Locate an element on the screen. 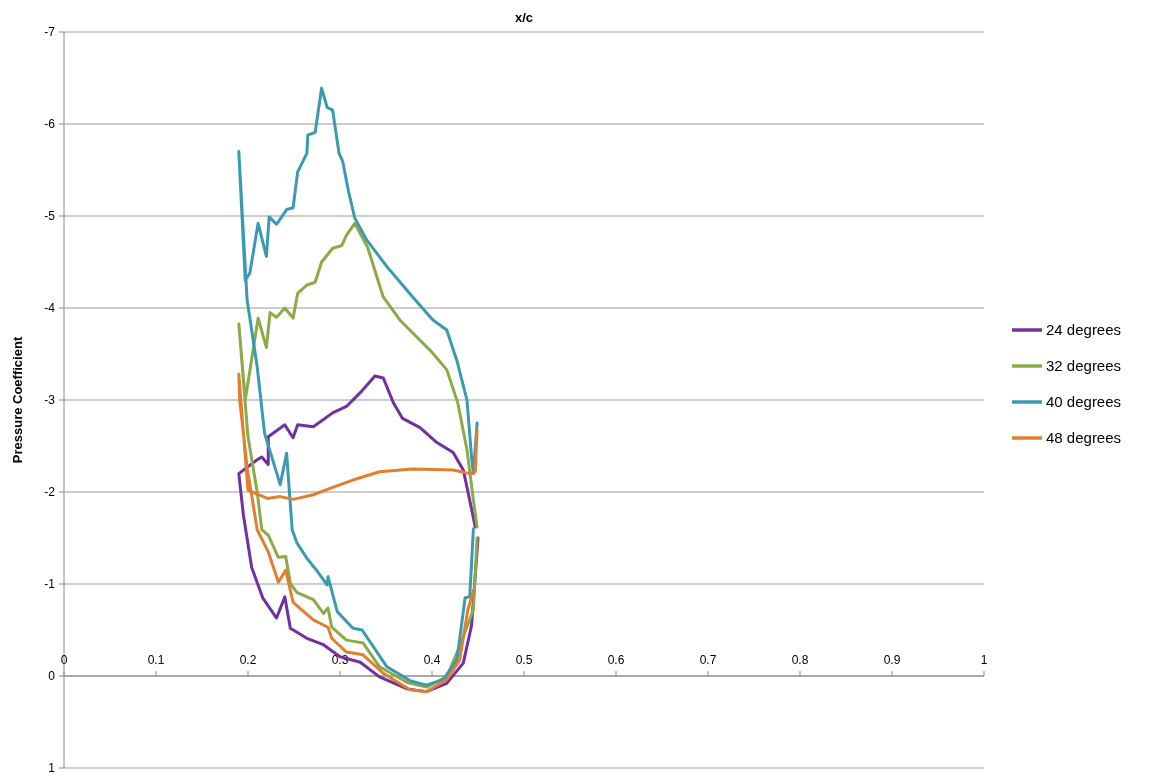 This screenshot has width=1153, height=776. x-tick-label: 0.9 is located at coordinates (892, 660).